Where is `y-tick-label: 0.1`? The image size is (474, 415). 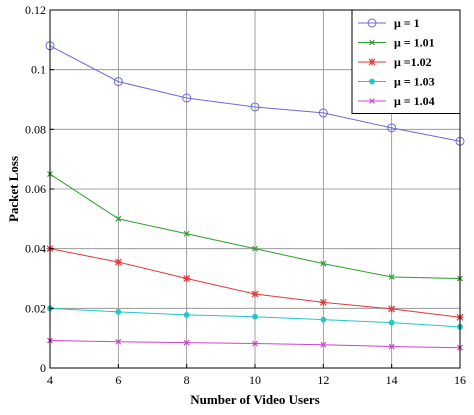
y-tick-label: 0.1 is located at coordinates (38, 70).